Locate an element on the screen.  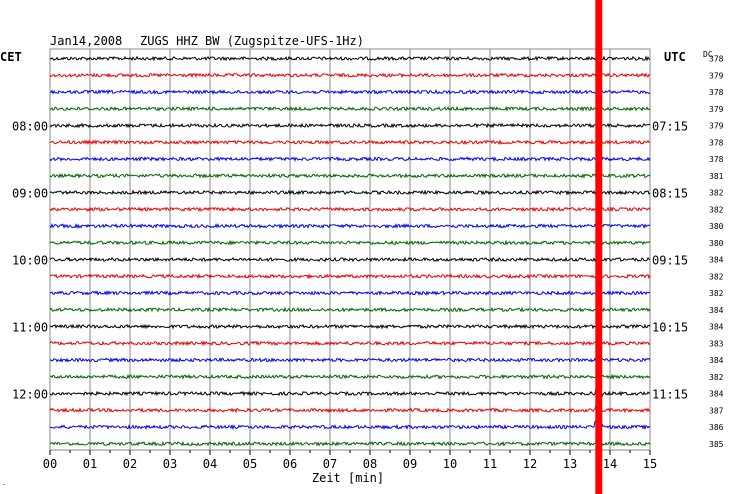
right-time-label: 07:15 is located at coordinates (670, 127).